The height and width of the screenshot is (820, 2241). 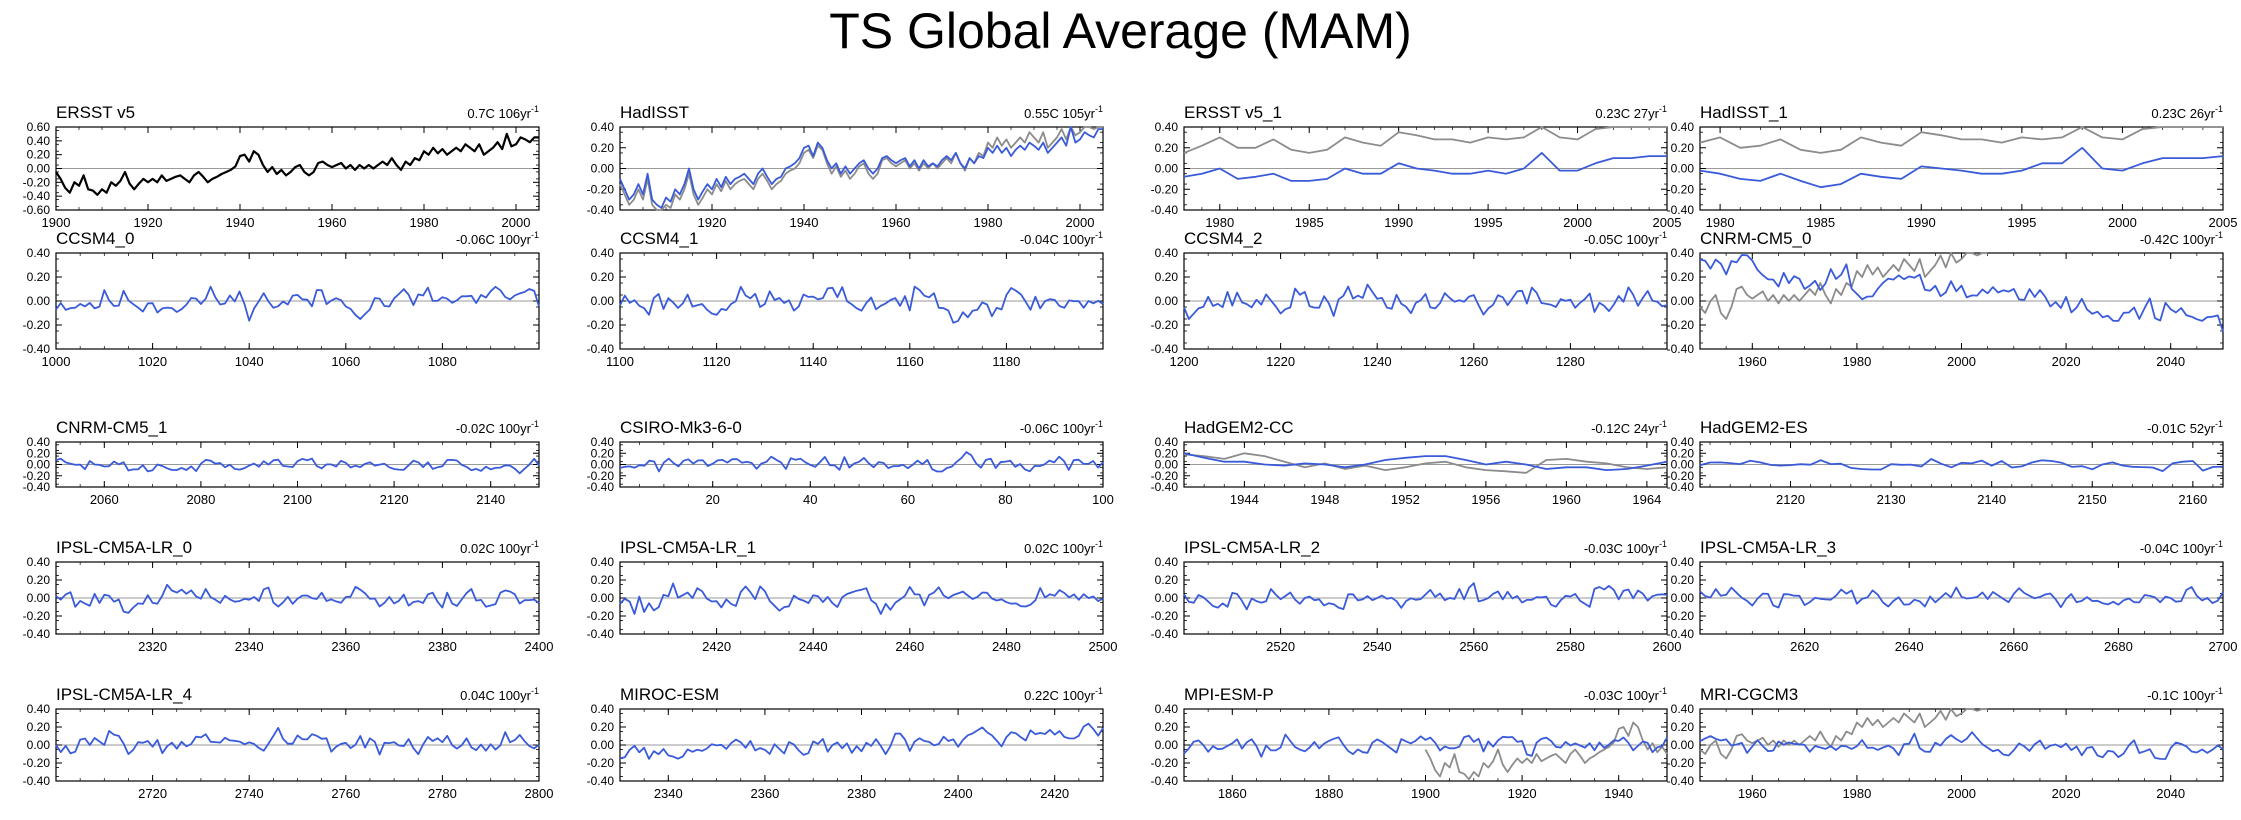 I want to click on x-tick-label: 1020, so click(x=152, y=361).